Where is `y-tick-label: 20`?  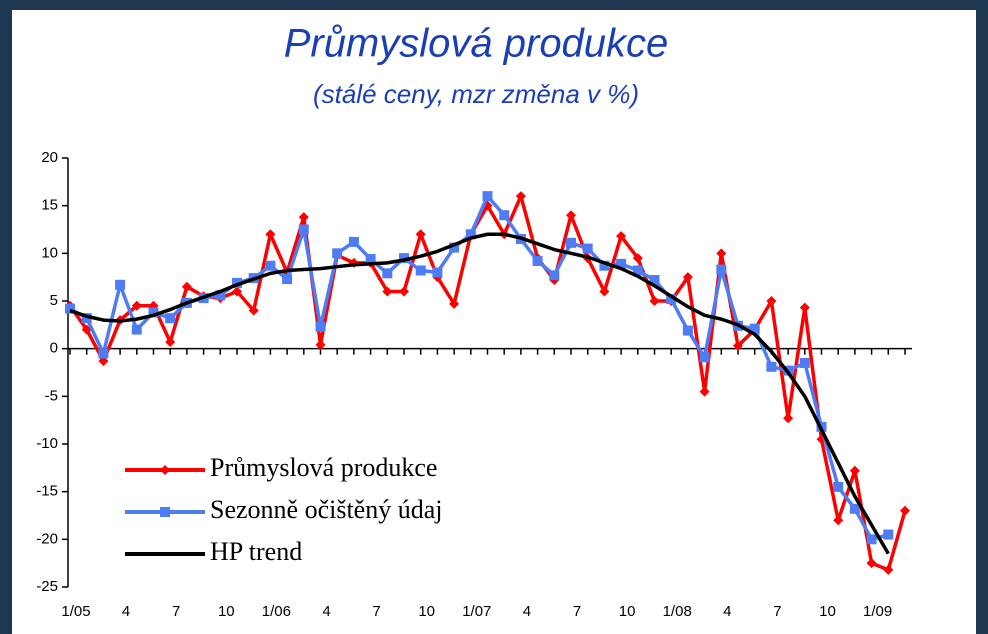
y-tick-label: 20 is located at coordinates (49, 157).